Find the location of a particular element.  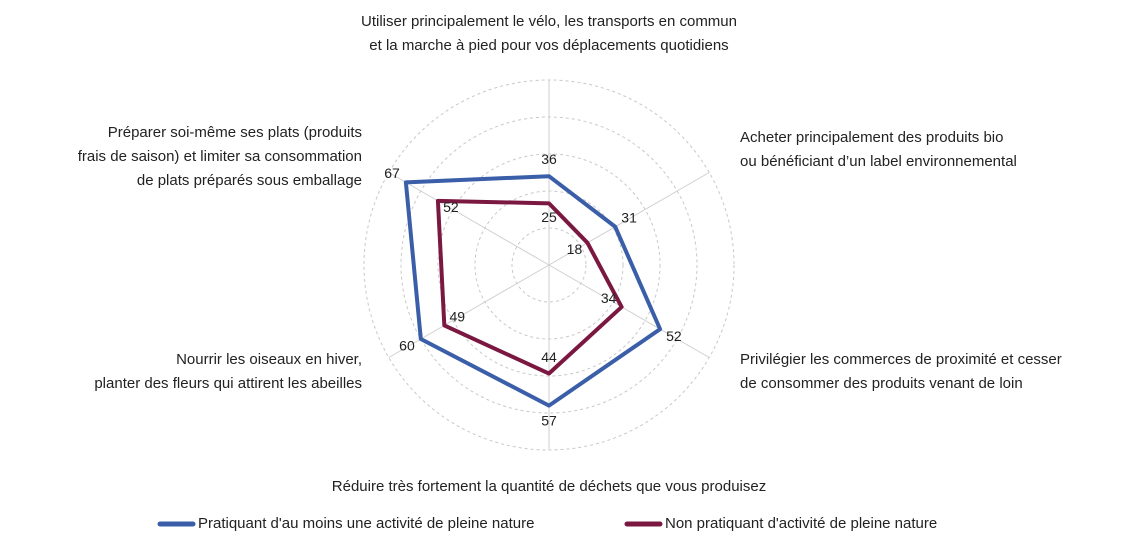

data-label: 25 is located at coordinates (549, 217).